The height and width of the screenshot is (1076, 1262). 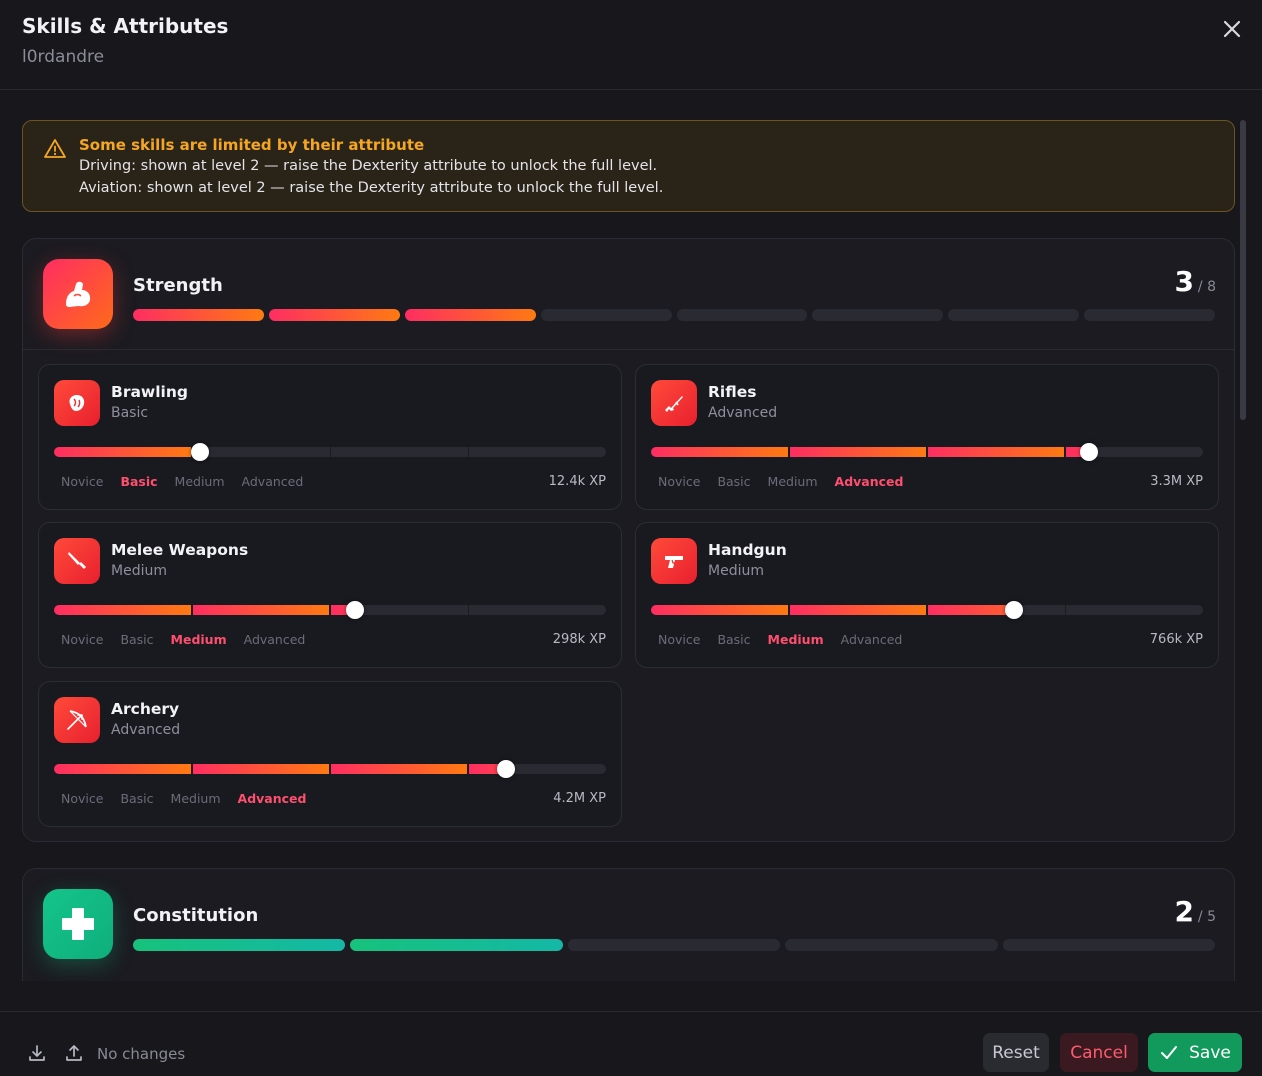 What do you see at coordinates (577, 481) in the screenshot?
I see `skill-xp: 12.4k XP` at bounding box center [577, 481].